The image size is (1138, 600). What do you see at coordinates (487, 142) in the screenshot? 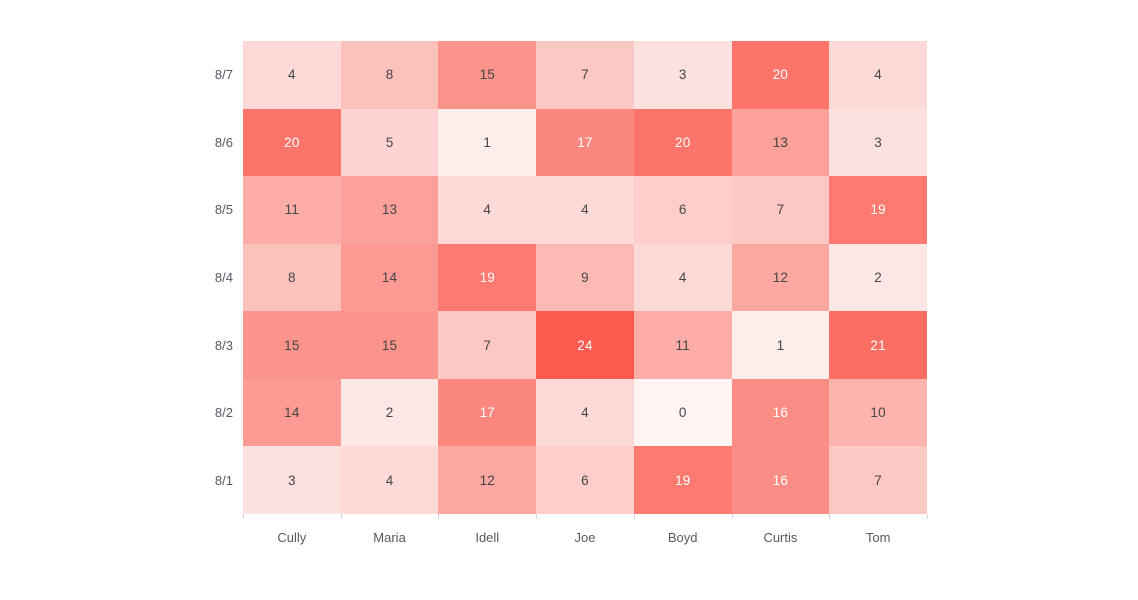
I see `heatmap-cell-Idell-8/6: 1` at bounding box center [487, 142].